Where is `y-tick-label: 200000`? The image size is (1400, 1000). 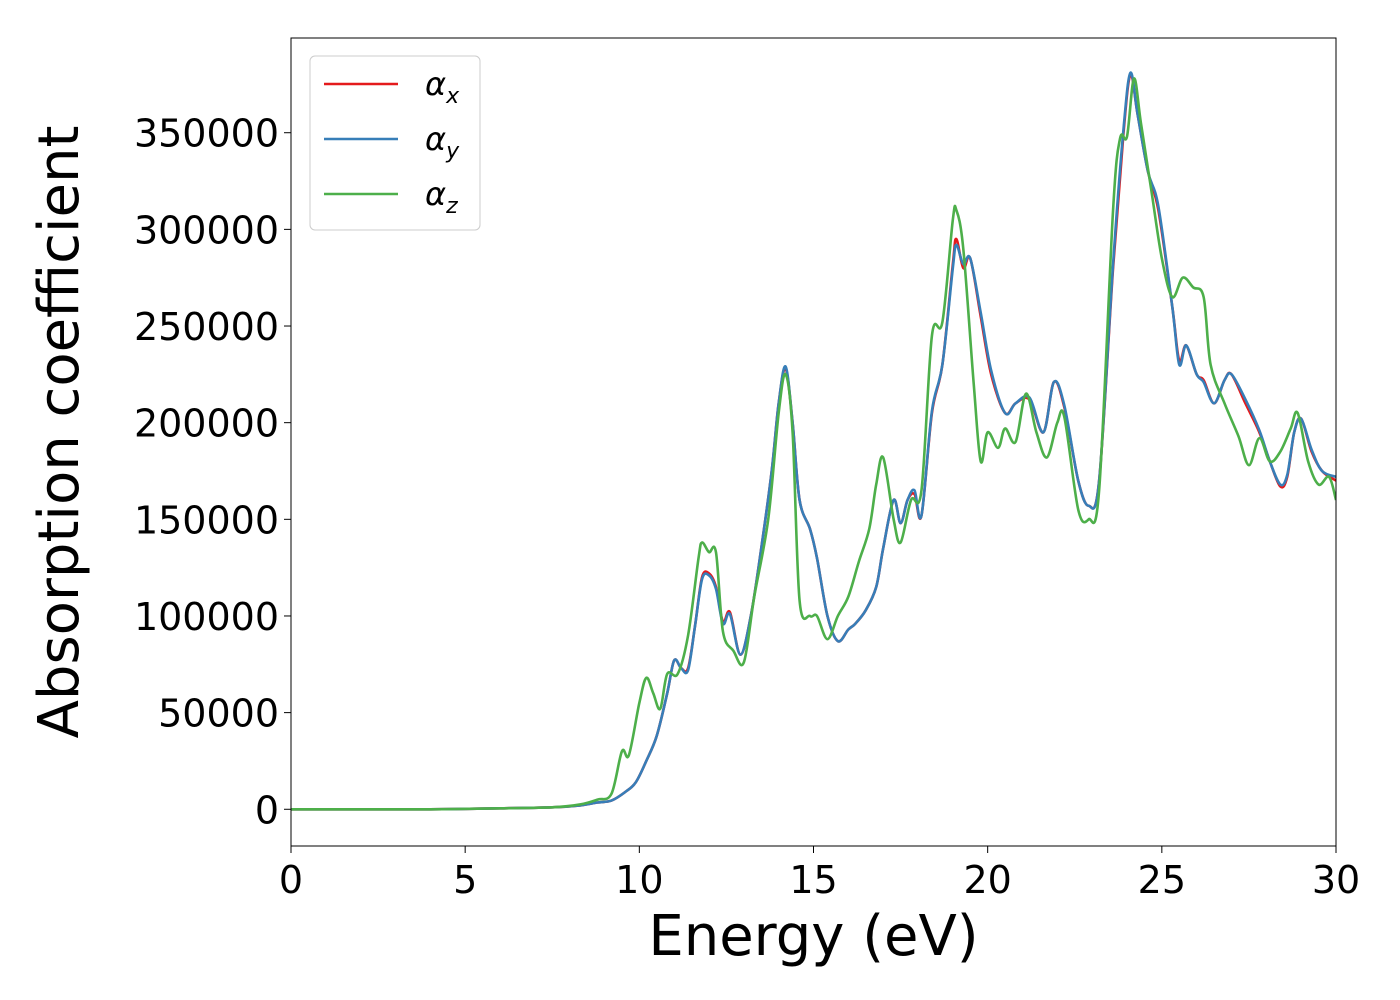
y-tick-label: 200000 is located at coordinates (206, 424).